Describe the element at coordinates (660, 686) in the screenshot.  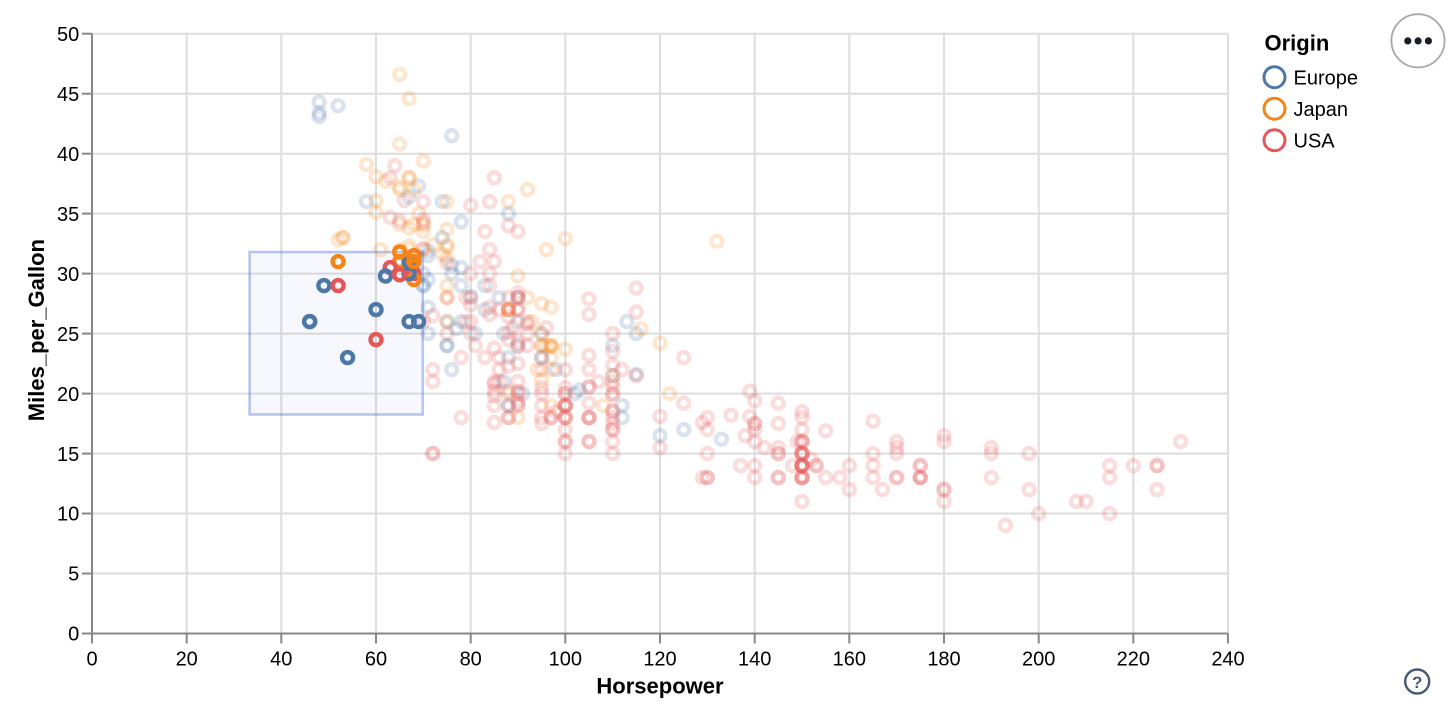
I see `svg-text: Horsepower` at that location.